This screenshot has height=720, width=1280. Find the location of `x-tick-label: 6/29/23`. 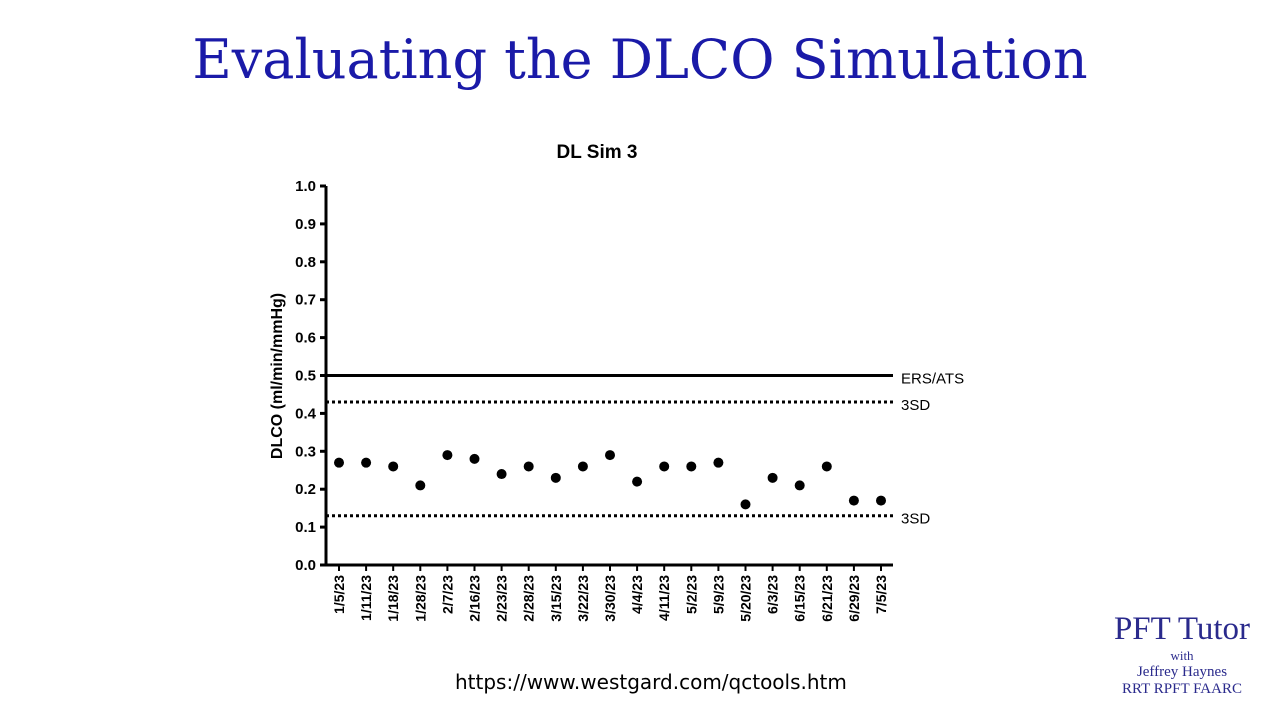

x-tick-label: 6/29/23 is located at coordinates (854, 598).